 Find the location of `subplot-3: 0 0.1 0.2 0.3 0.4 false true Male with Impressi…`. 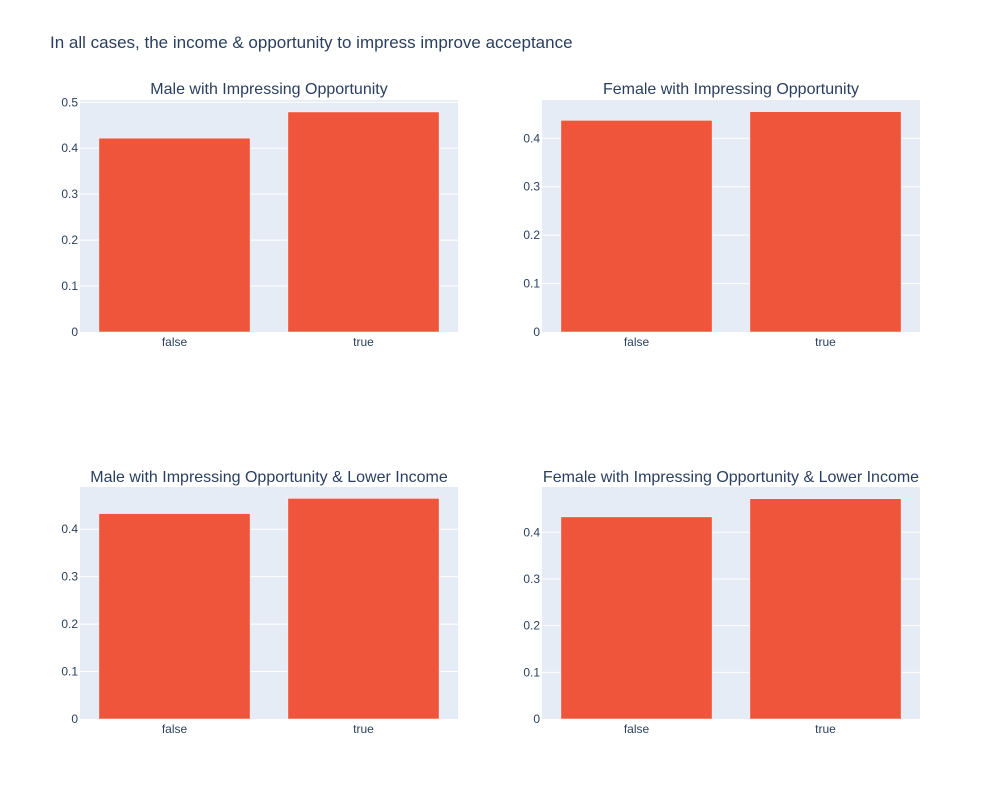

subplot-3: 0 0.1 0.2 0.3 0.4 false true Male with Impressi… is located at coordinates (259, 602).